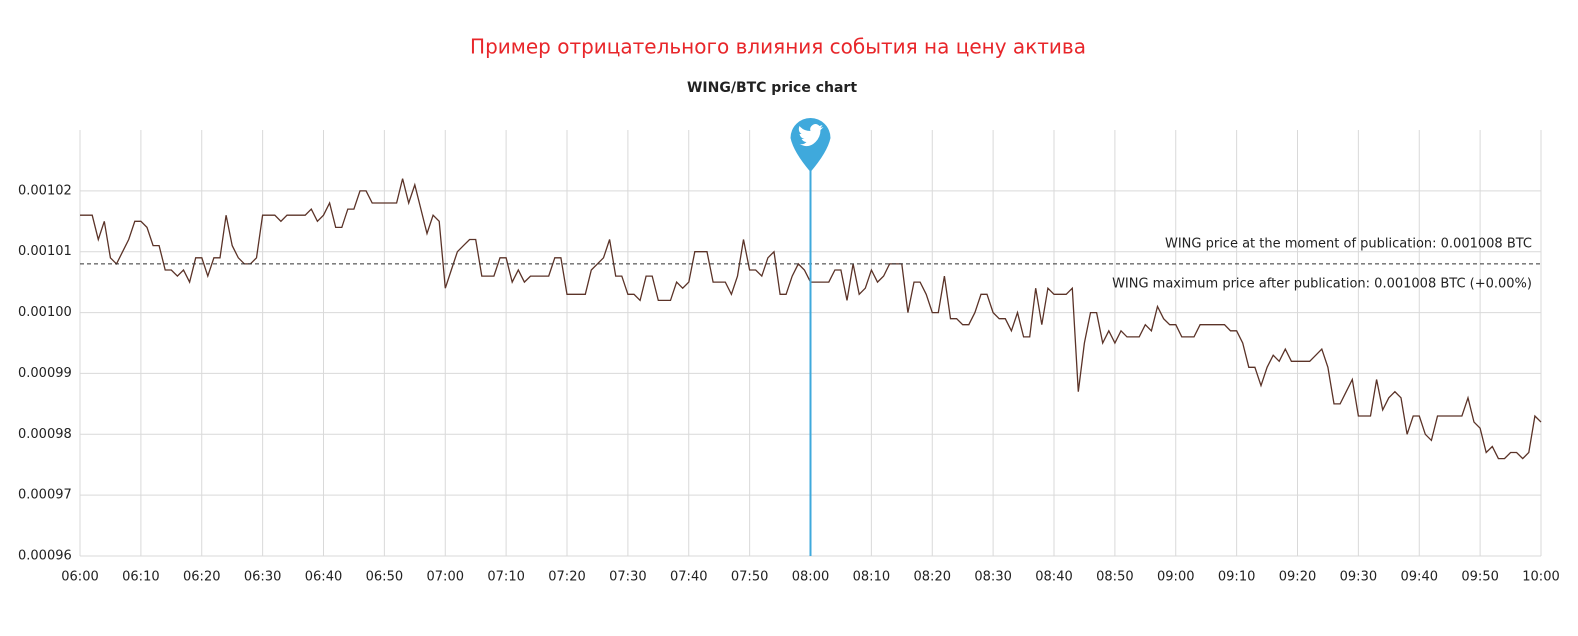  Describe the element at coordinates (992, 577) in the screenshot. I see `x-tick-label: 08:30` at that location.